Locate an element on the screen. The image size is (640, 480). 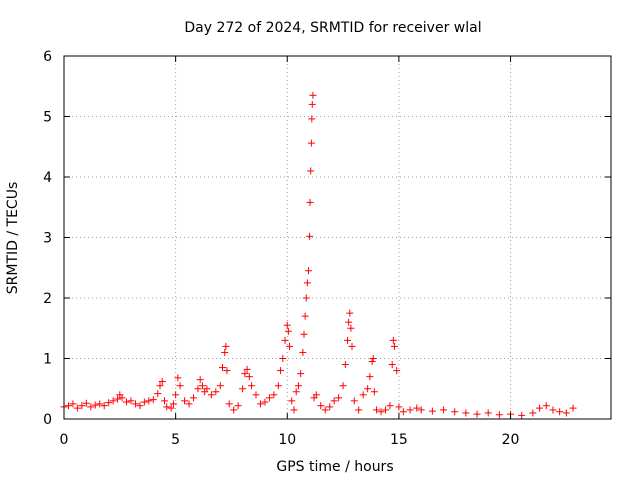
x-tick-label: 0 is located at coordinates (64, 440).